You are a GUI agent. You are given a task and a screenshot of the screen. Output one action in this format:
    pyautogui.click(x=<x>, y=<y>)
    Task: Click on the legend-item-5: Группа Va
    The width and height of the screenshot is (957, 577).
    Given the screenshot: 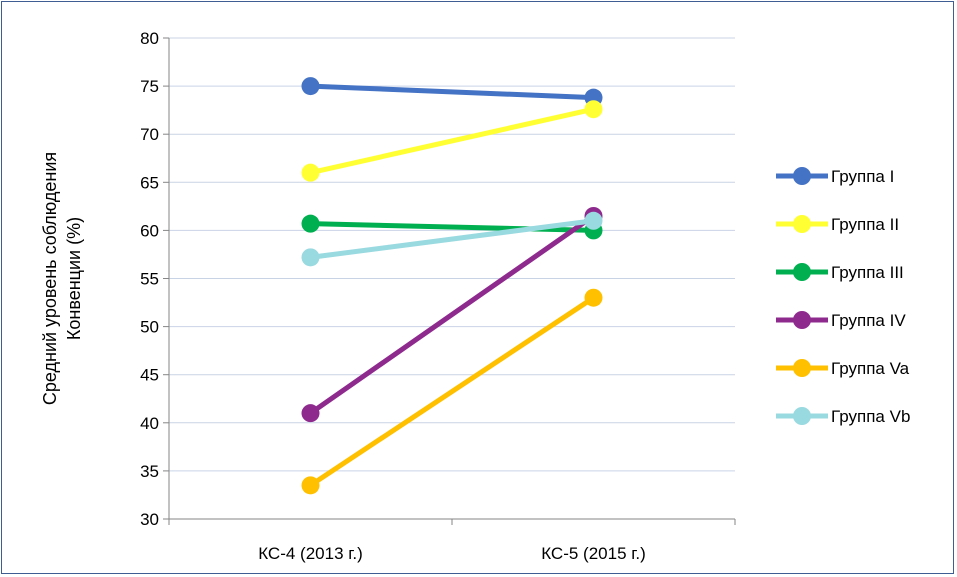 What is the action you would take?
    pyautogui.click(x=843, y=368)
    